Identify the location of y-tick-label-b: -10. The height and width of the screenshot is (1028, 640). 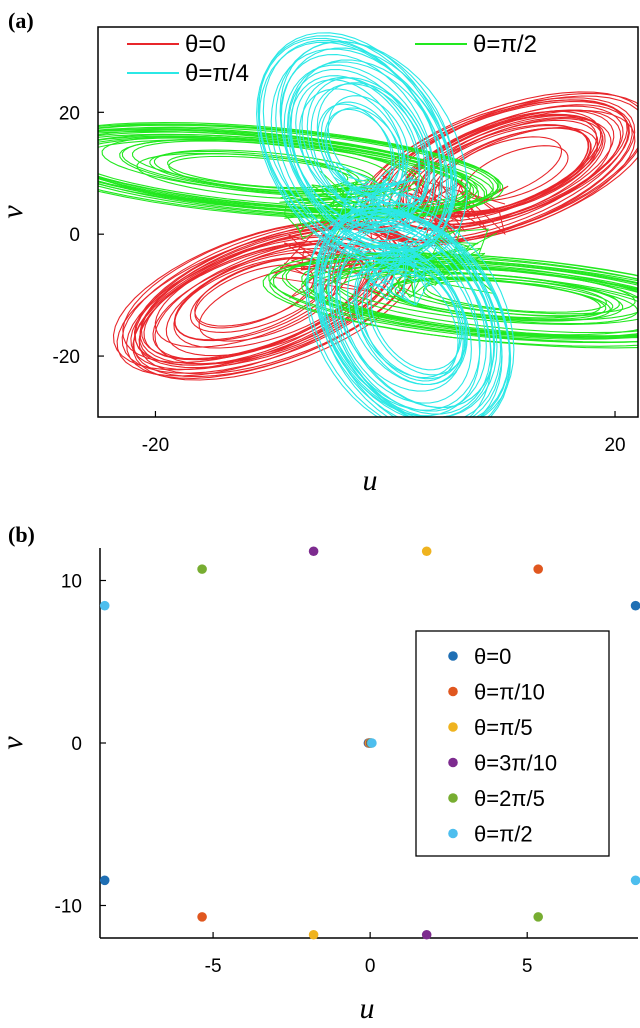
(68, 907).